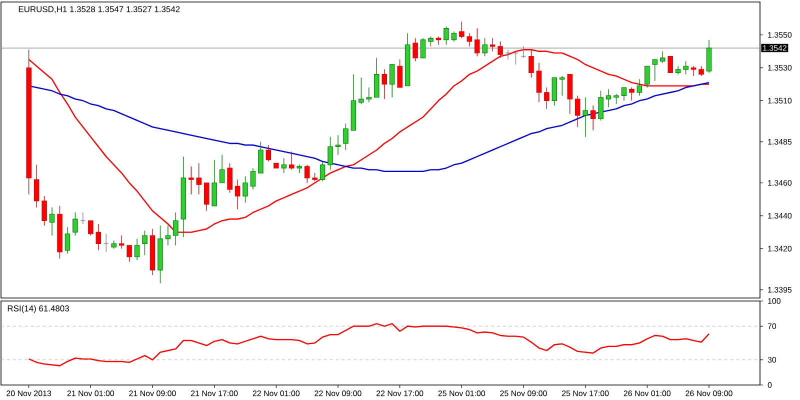 The width and height of the screenshot is (800, 400). What do you see at coordinates (38, 309) in the screenshot?
I see `chart-title: RSI(14) 61.4803` at bounding box center [38, 309].